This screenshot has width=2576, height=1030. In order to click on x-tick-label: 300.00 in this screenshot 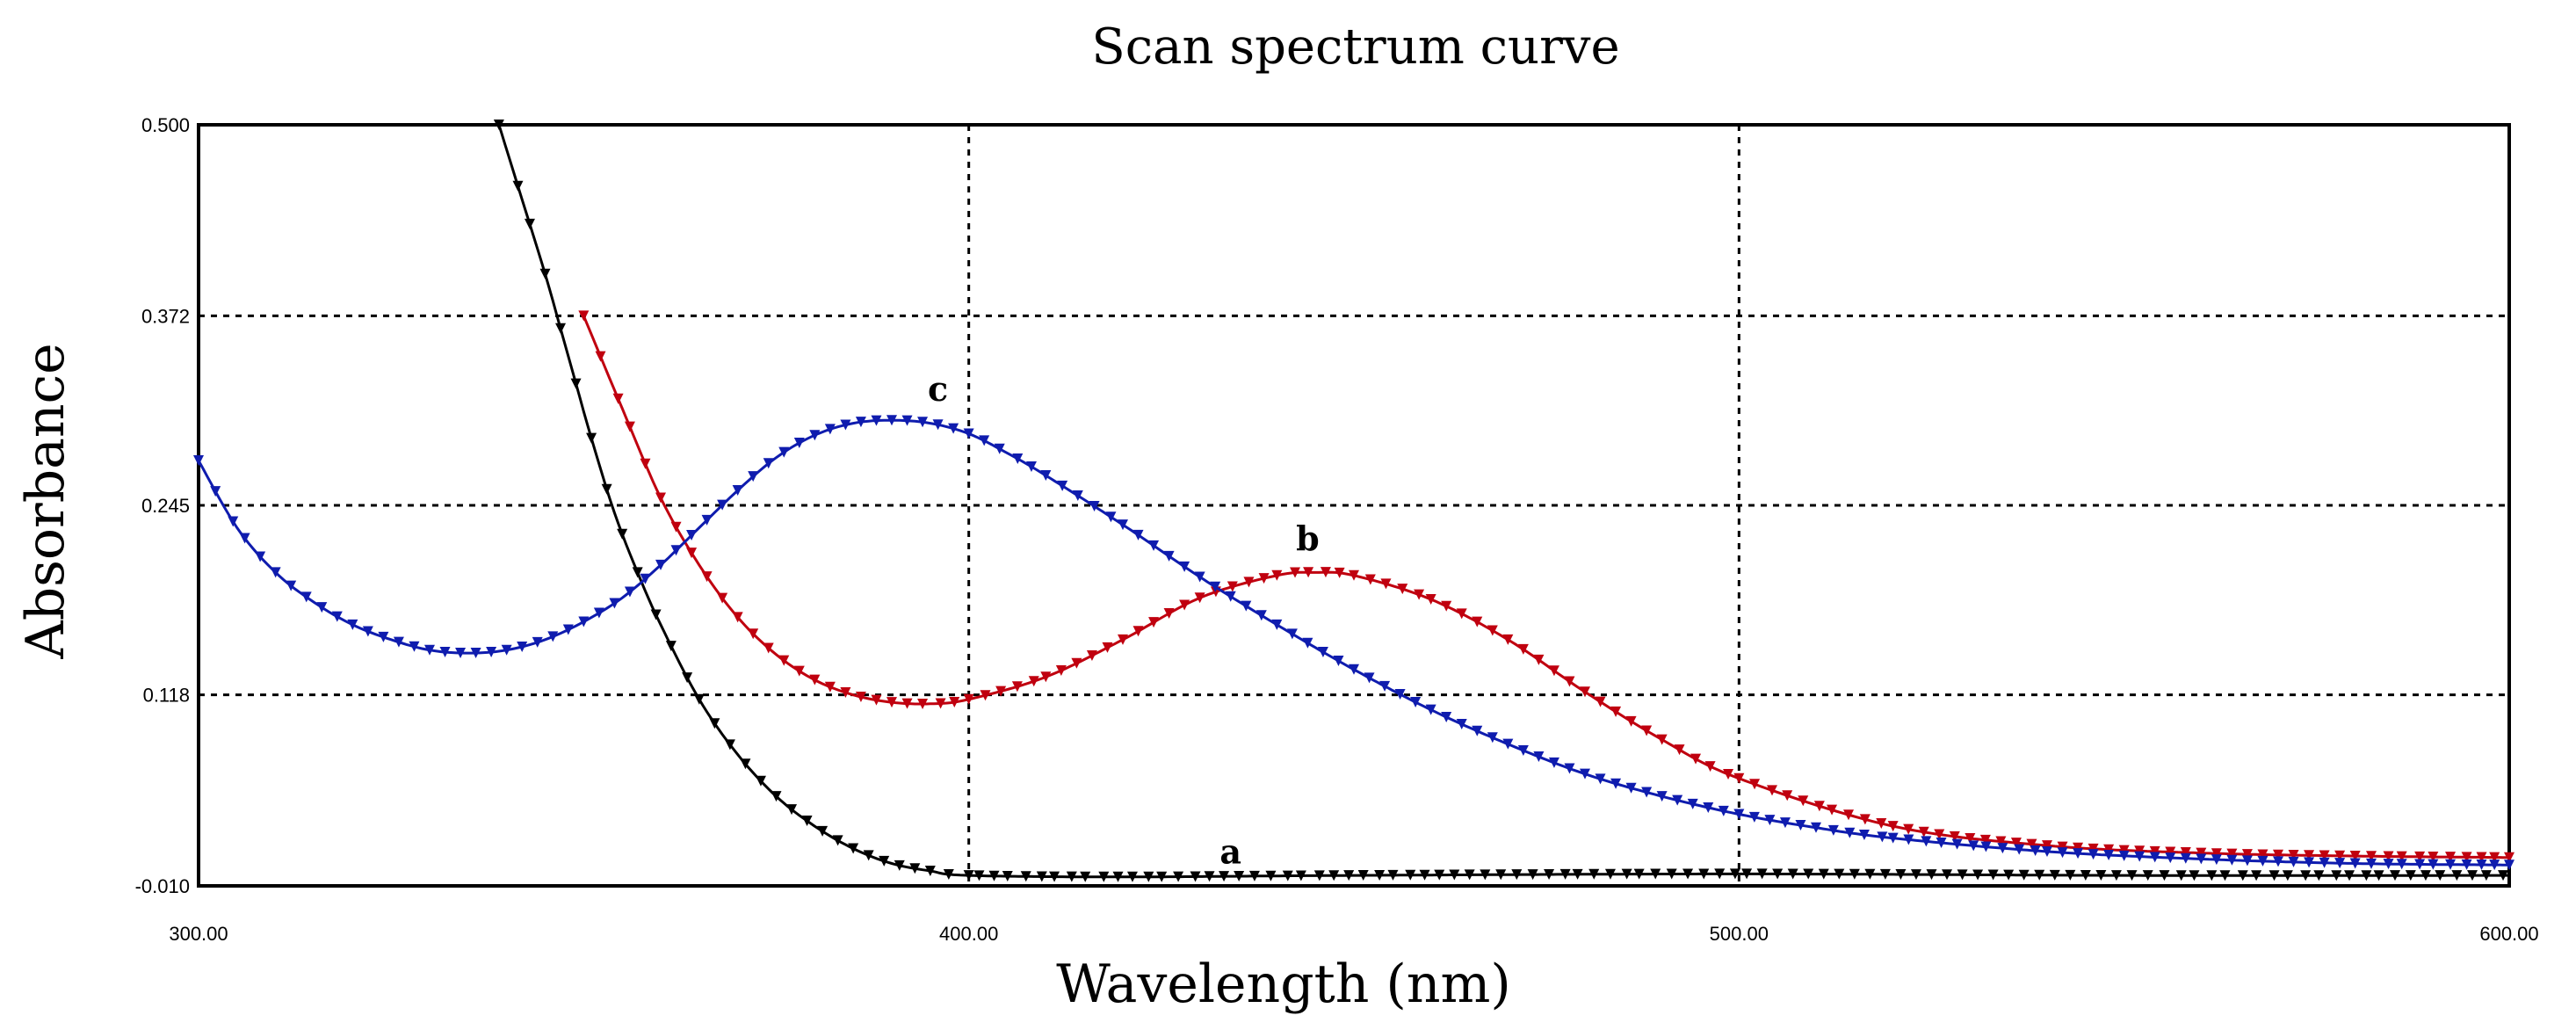, I will do `click(198, 934)`.